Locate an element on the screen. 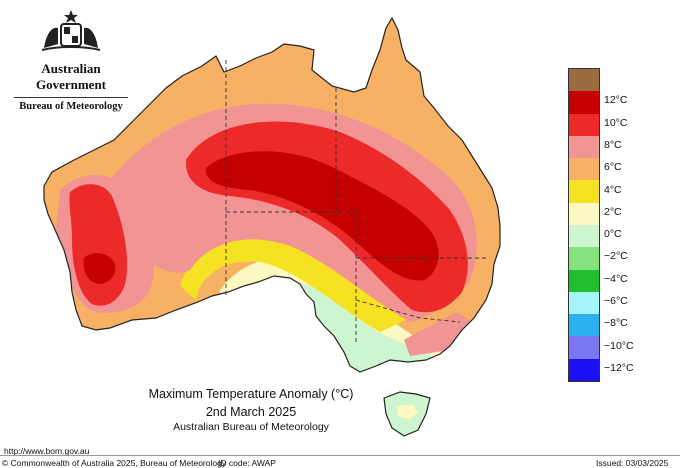 The image size is (680, 468). map-organisation: Australian Bureau of Meteorology is located at coordinates (251, 427).